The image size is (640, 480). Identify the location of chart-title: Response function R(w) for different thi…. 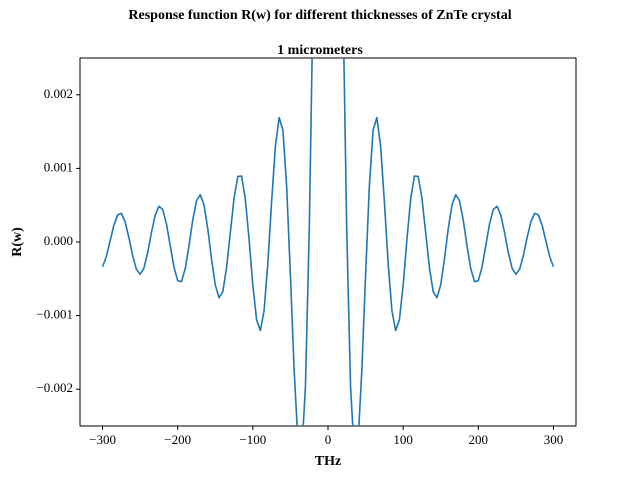
(319, 15).